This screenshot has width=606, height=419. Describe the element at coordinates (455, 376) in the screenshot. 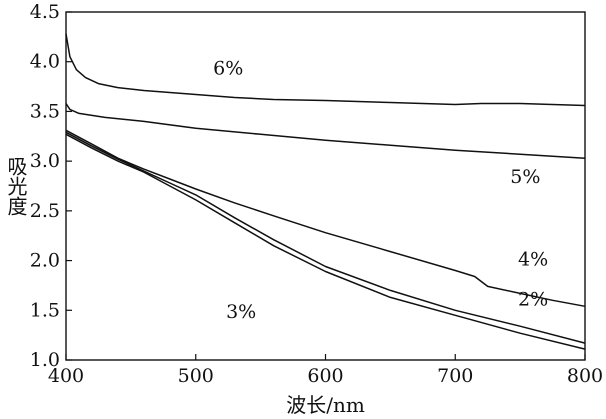

I see `x-tick-label: 700` at that location.